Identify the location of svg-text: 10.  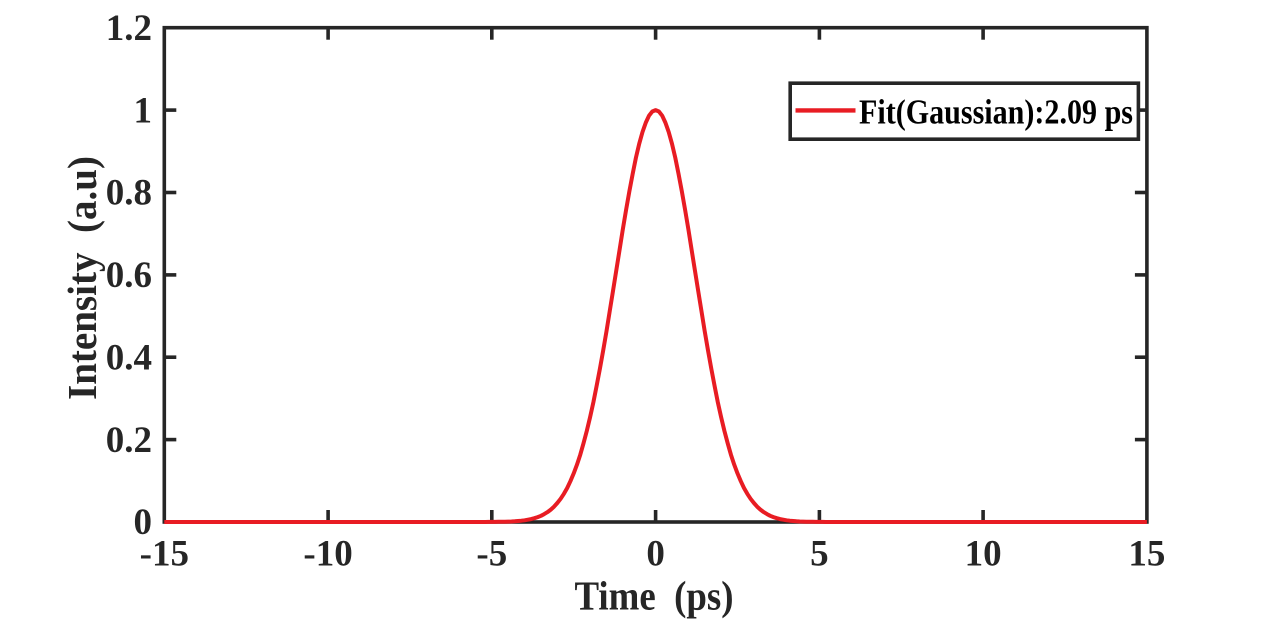
(983, 554).